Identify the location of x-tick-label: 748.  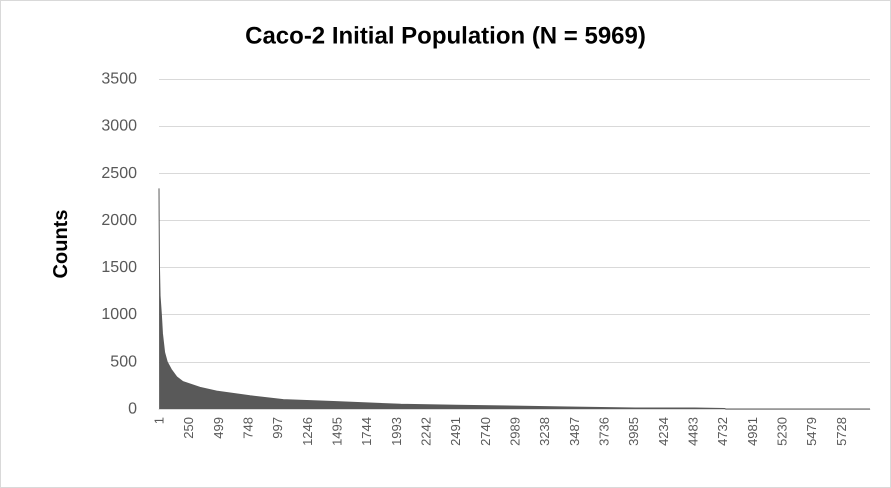
(248, 428).